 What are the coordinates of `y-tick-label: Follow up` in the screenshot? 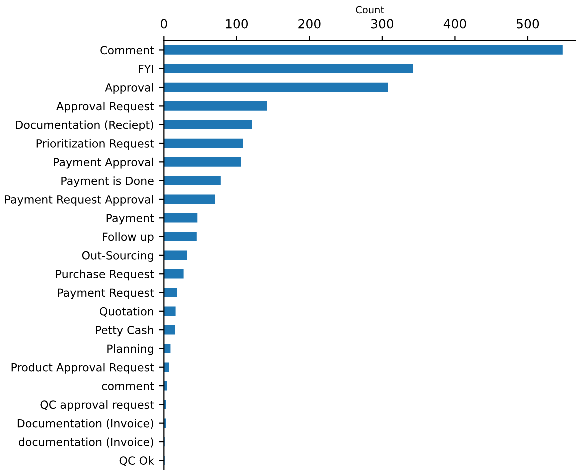 It's located at (128, 238).